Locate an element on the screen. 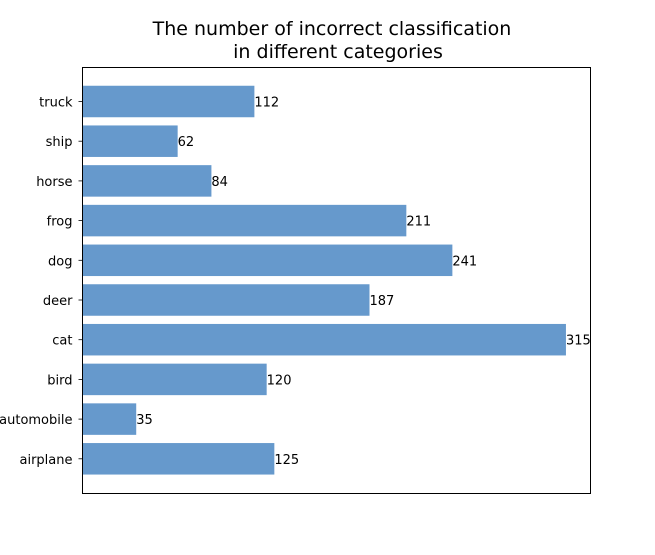 Image resolution: width=655 pixels, height=555 pixels. y-tick-label-truck: truck is located at coordinates (56, 103).